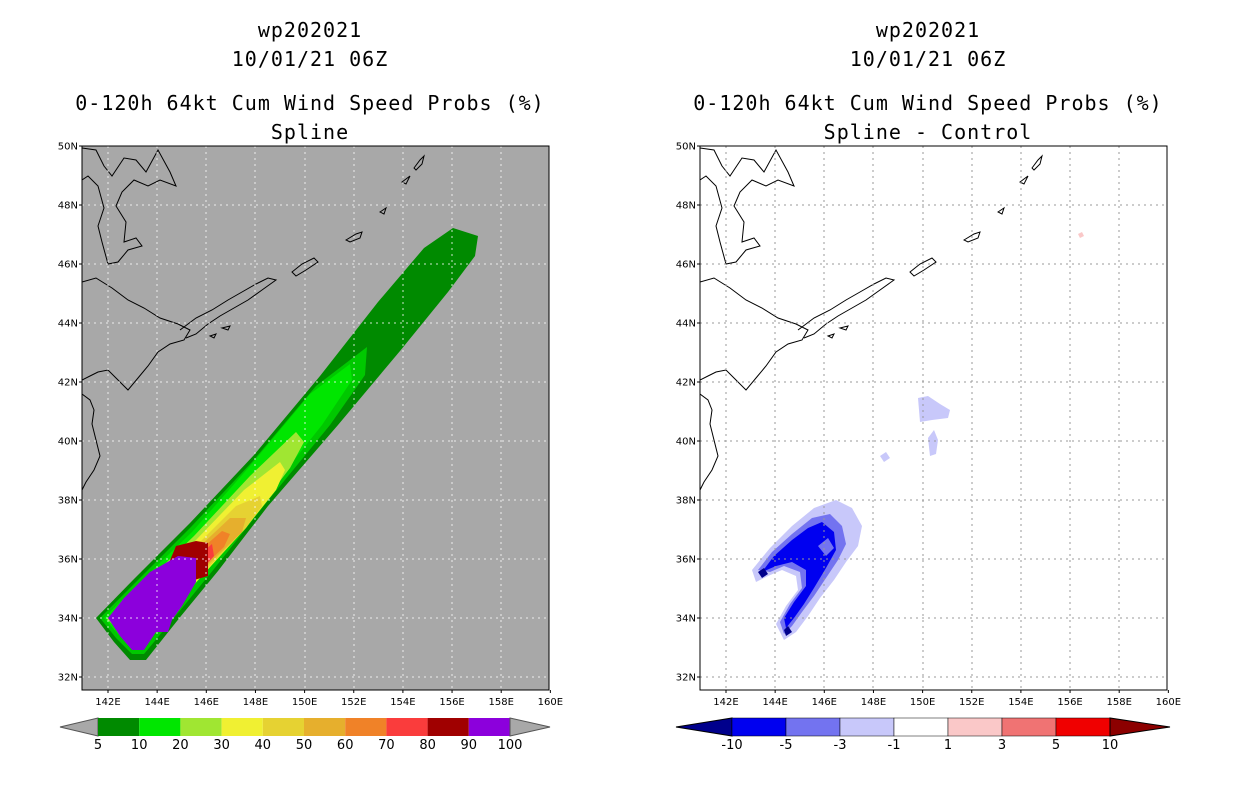  What do you see at coordinates (469, 745) in the screenshot?
I see `colorbar-label: 90` at bounding box center [469, 745].